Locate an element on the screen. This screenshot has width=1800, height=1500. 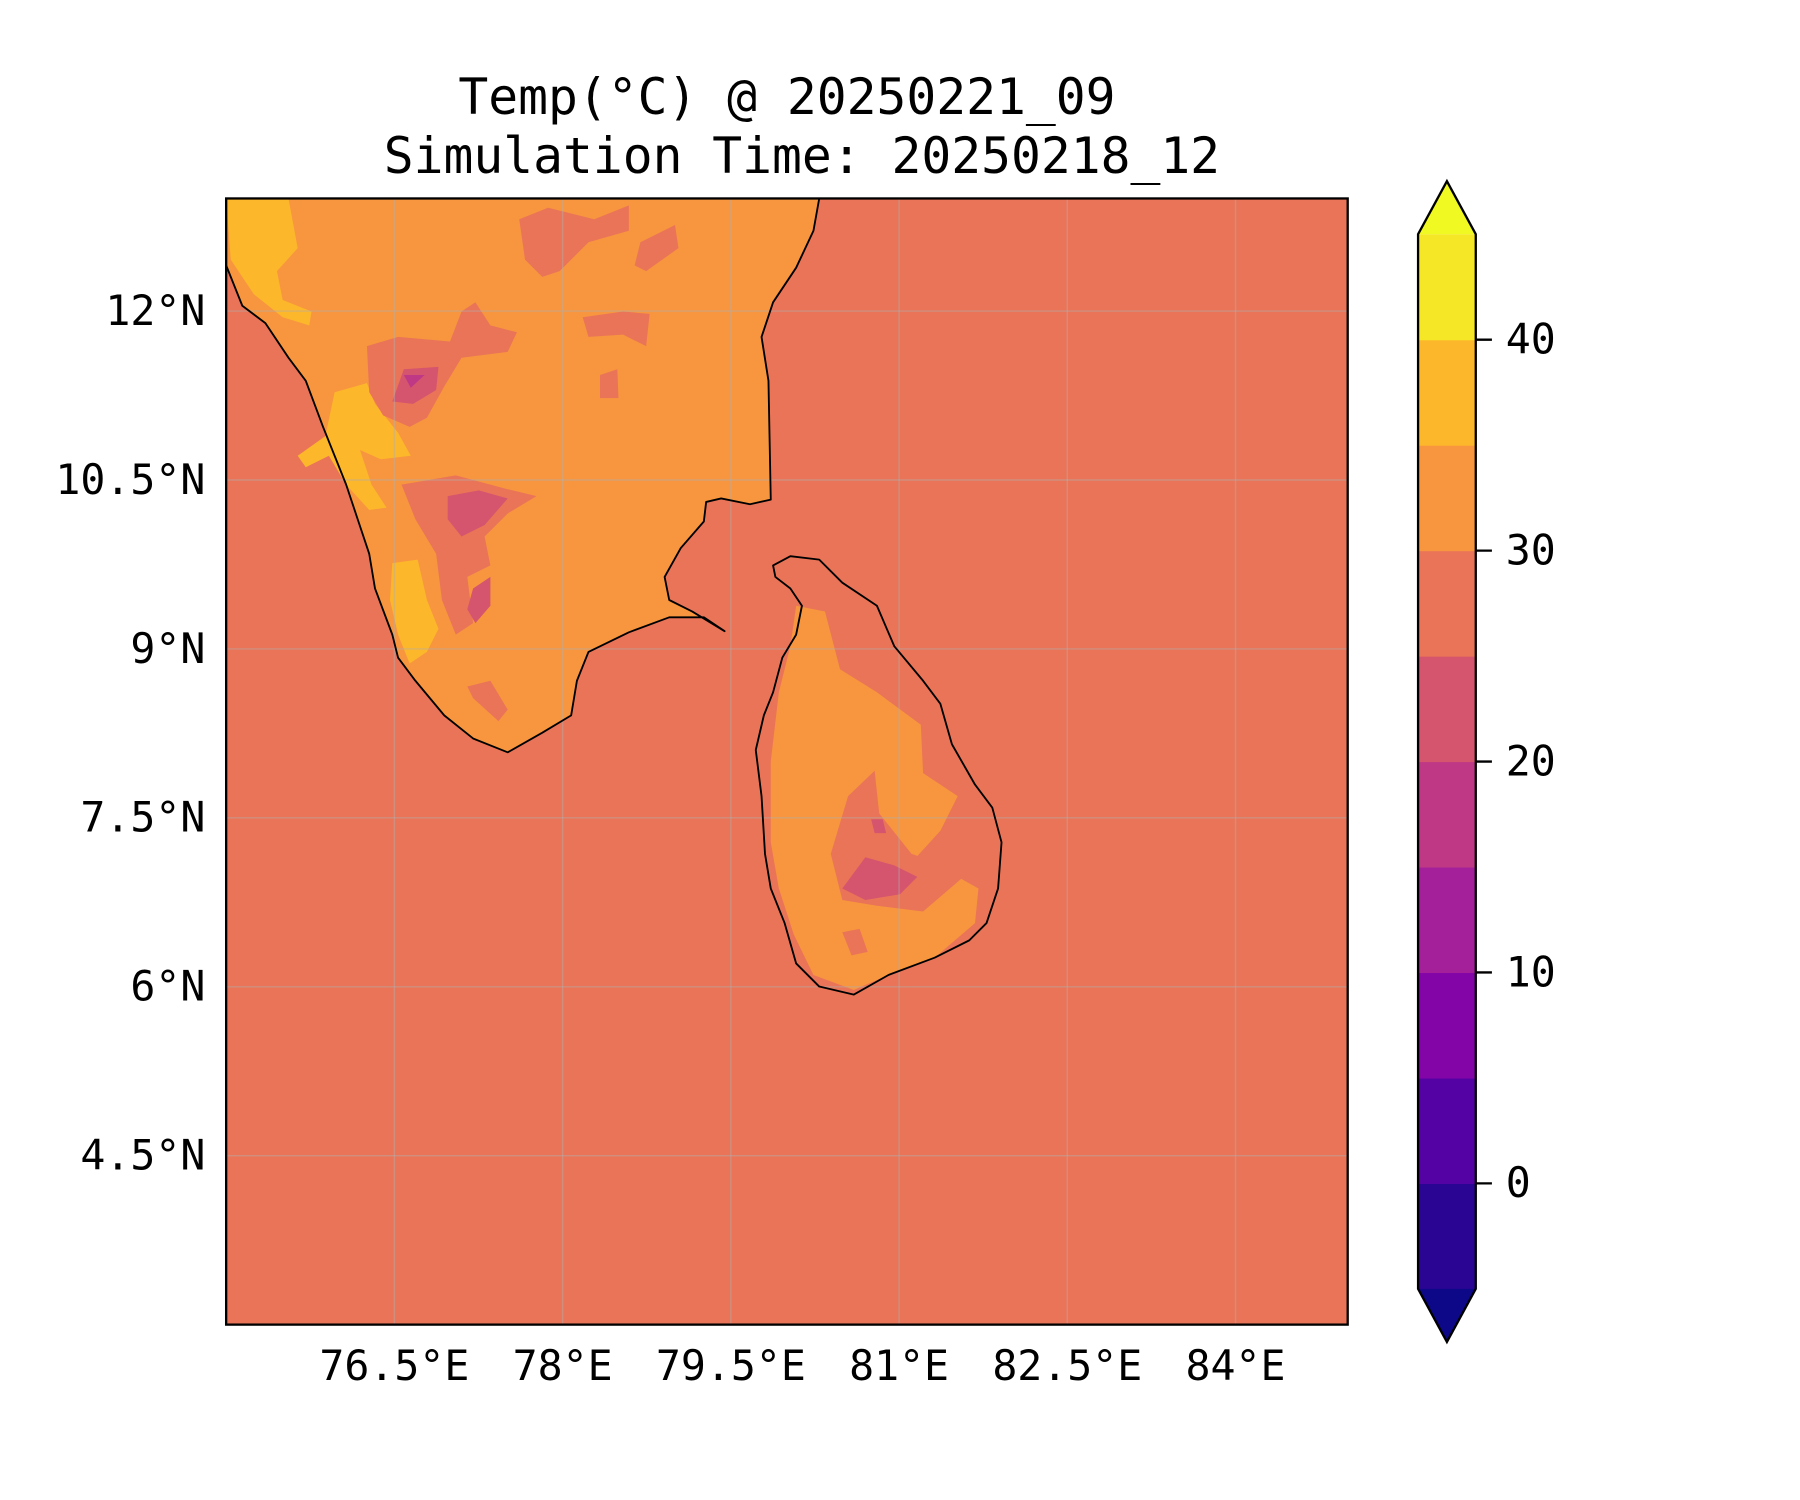
chart-subtitle: Simulation Time: 20250218_12 is located at coordinates (802, 156).